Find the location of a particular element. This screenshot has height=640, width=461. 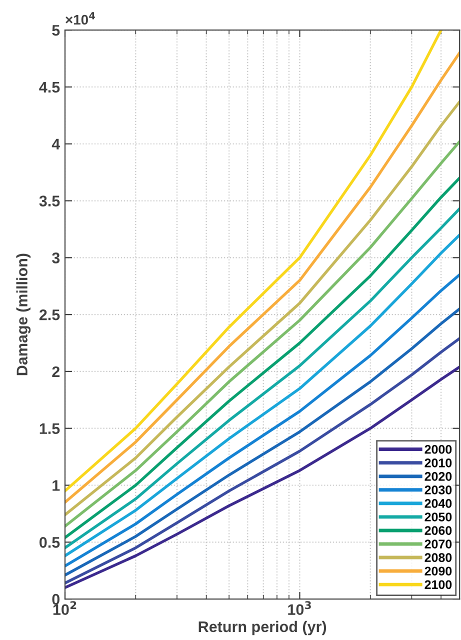

y-axis-title: Damage (million) is located at coordinates (23, 315).